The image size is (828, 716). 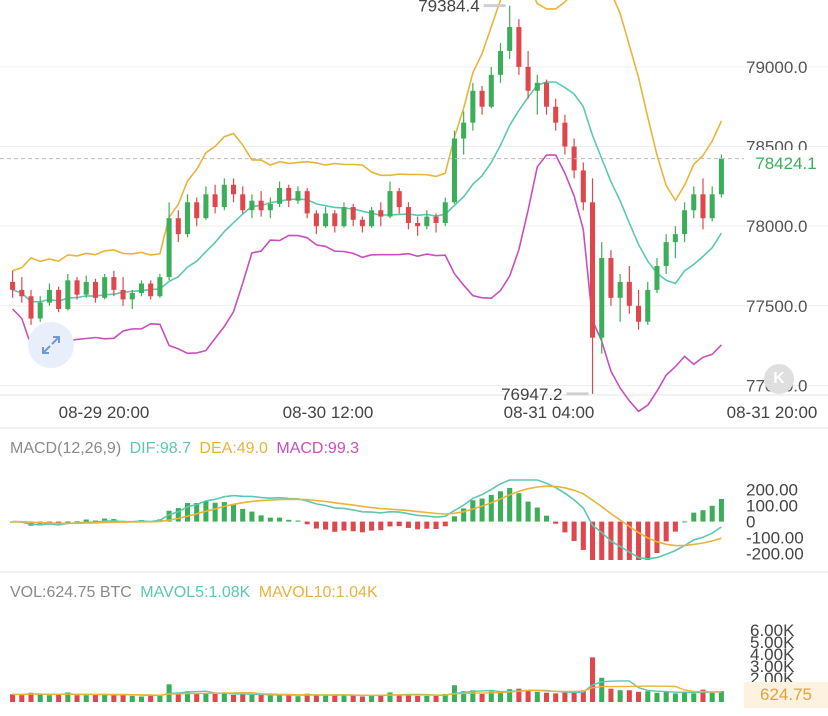 I want to click on scroll-latest-button: K, so click(x=779, y=379).